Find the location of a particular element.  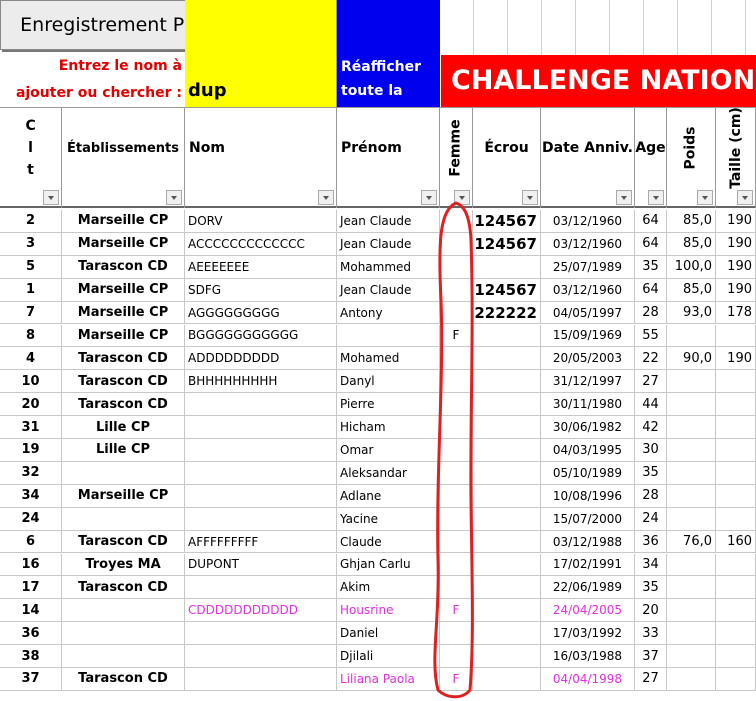

table-cell: 30/06/1982 is located at coordinates (588, 427).